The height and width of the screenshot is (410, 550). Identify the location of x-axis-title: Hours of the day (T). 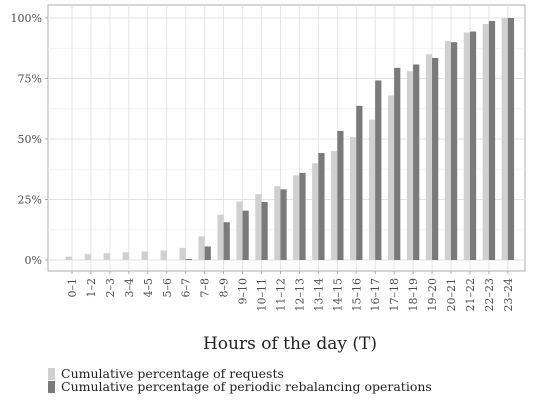
(290, 344).